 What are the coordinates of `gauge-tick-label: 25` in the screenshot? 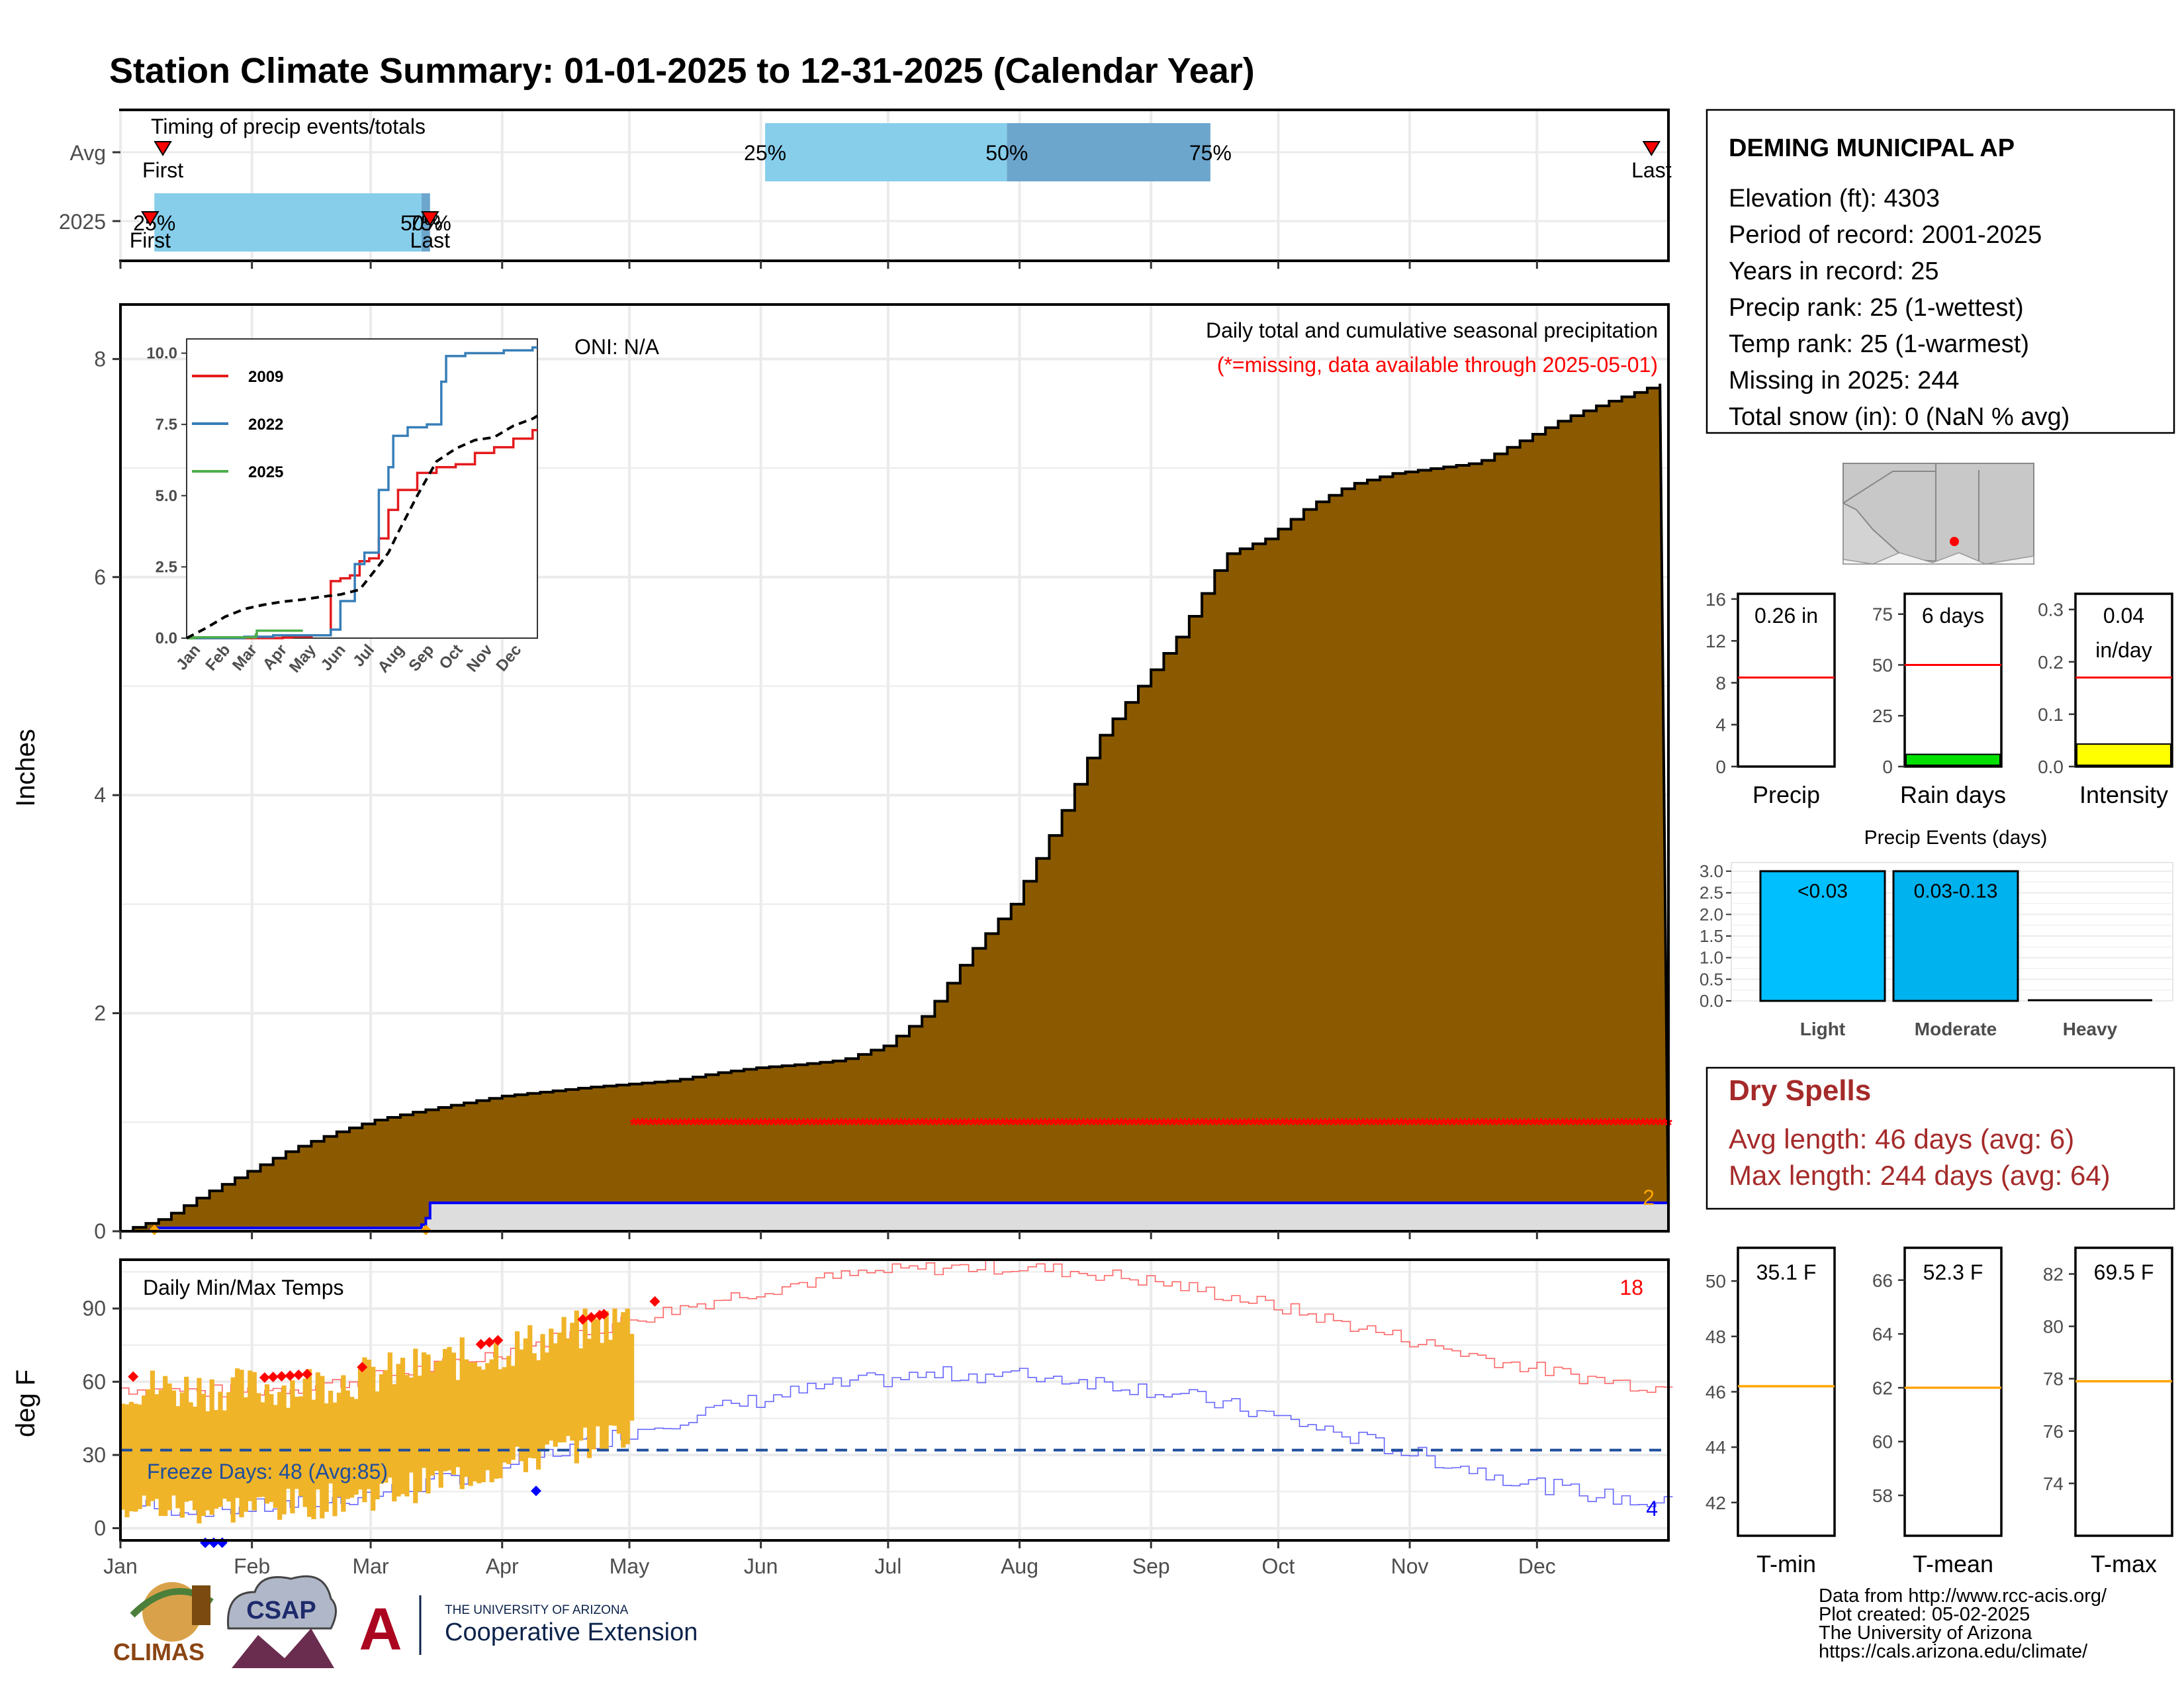 It's located at (1883, 716).